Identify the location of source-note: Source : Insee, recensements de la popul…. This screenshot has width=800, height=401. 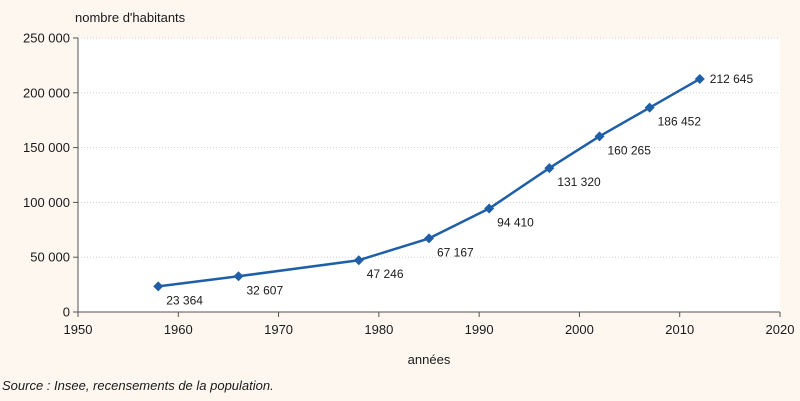
(138, 385).